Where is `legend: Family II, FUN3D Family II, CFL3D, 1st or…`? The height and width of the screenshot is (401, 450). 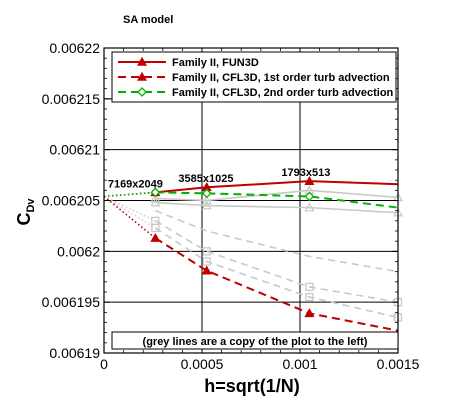 legend: Family II, FUN3D Family II, CFL3D, 1st or… is located at coordinates (254, 77).